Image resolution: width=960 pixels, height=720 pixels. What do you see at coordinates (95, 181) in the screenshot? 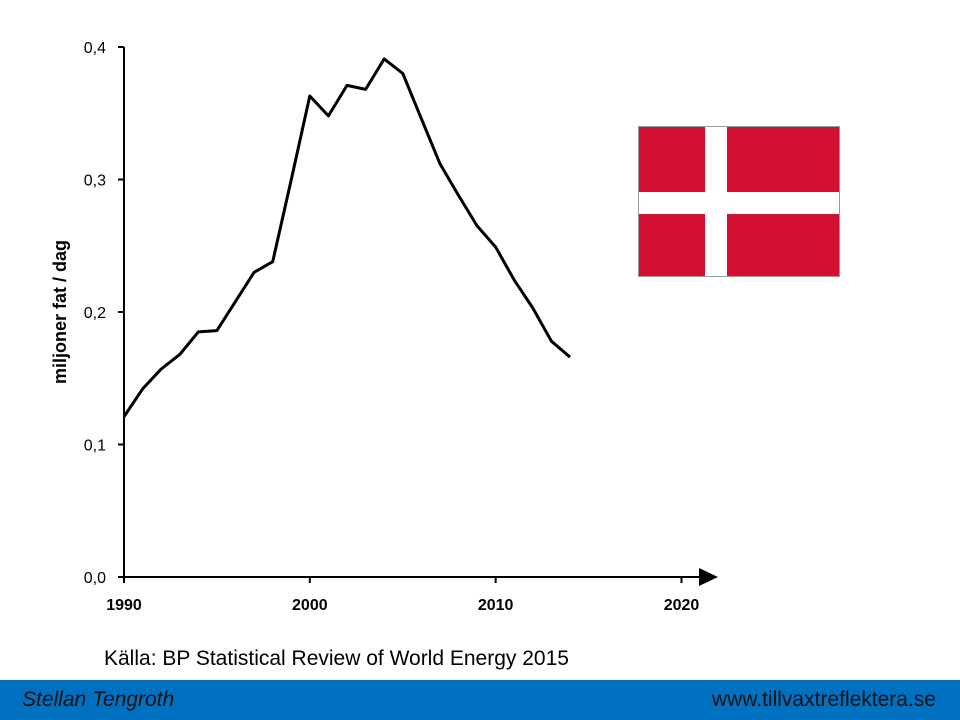
I see `y-tick-label: 0,3` at bounding box center [95, 181].